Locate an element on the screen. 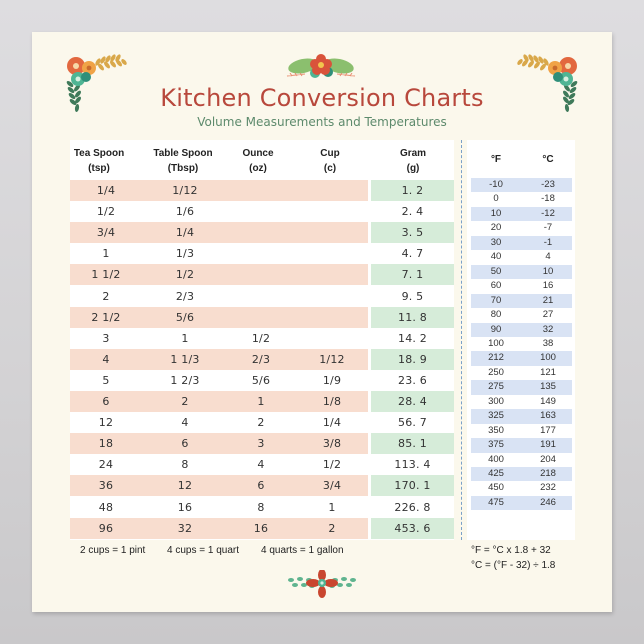 The height and width of the screenshot is (644, 644). cell-celsius: 38 is located at coordinates (548, 343).